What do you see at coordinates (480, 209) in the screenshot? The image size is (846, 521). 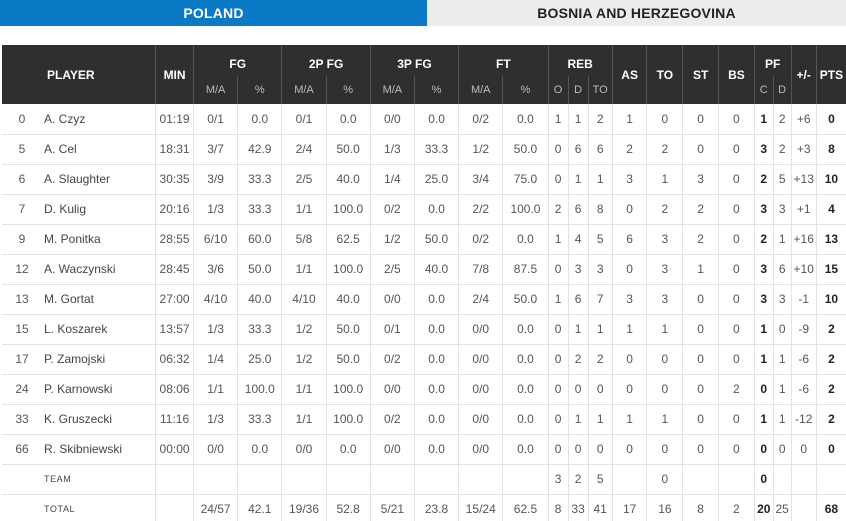 I see `ft-made-attempted: 2/2` at bounding box center [480, 209].